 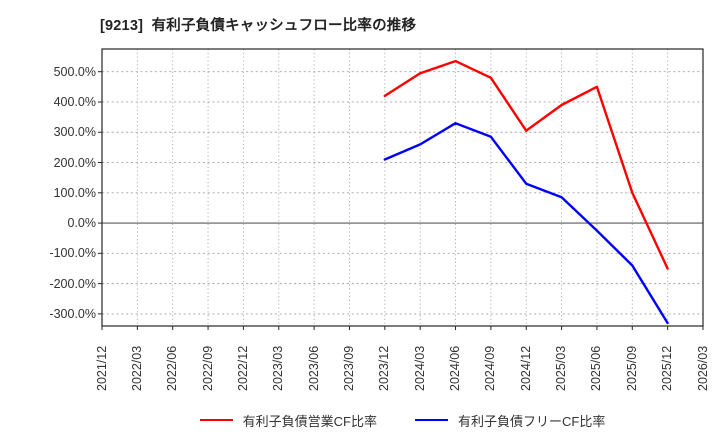 What do you see at coordinates (348, 368) in the screenshot?
I see `x-tick-label: 2023/09` at bounding box center [348, 368].